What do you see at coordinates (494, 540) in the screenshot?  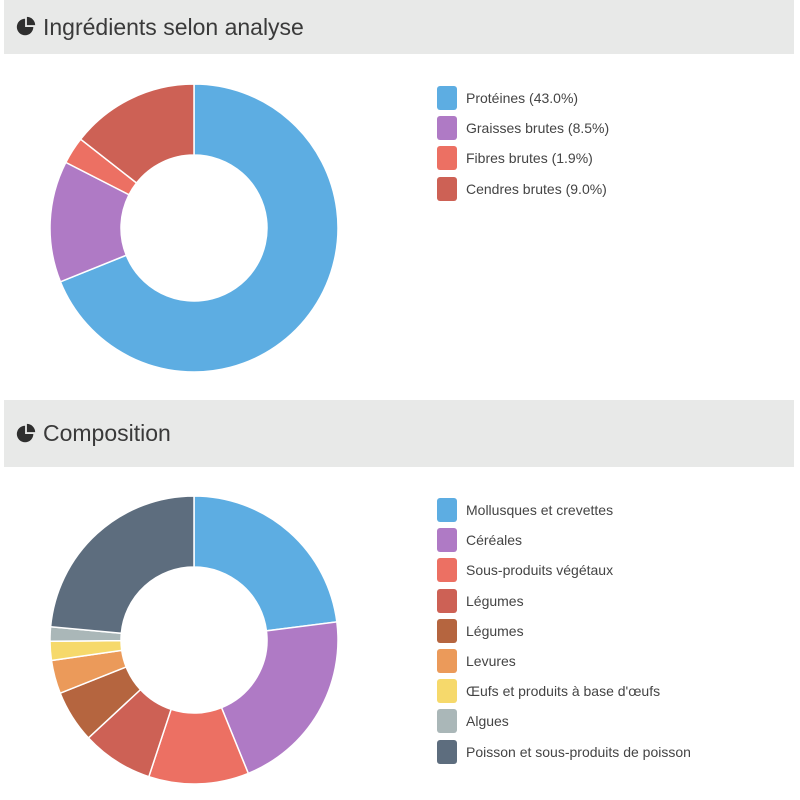 I see `legend-label: Céréales` at bounding box center [494, 540].